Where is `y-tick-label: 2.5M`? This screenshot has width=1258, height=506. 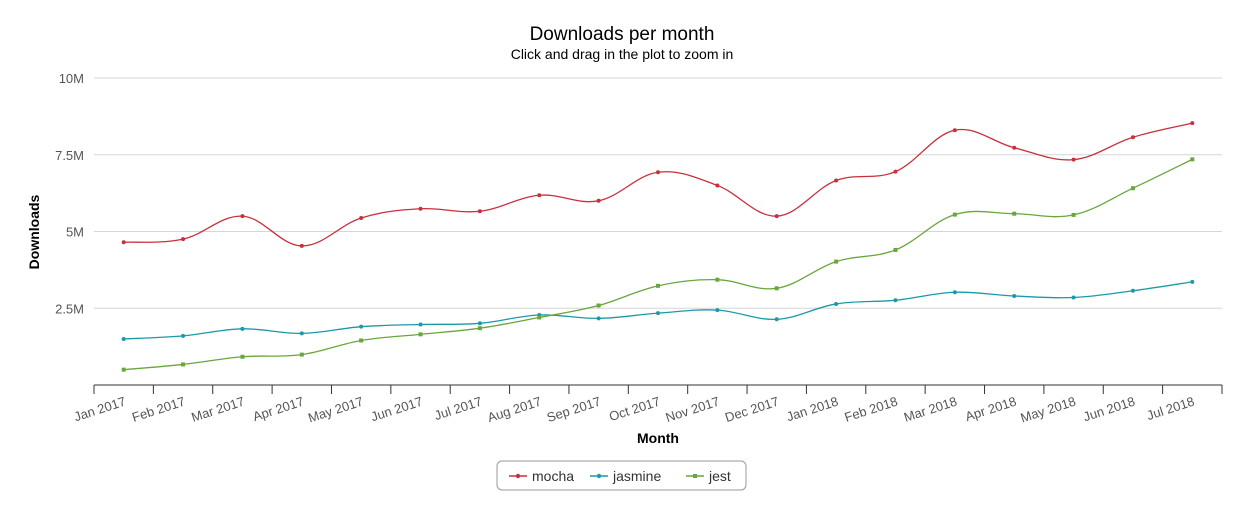 y-tick-label: 2.5M is located at coordinates (69, 308).